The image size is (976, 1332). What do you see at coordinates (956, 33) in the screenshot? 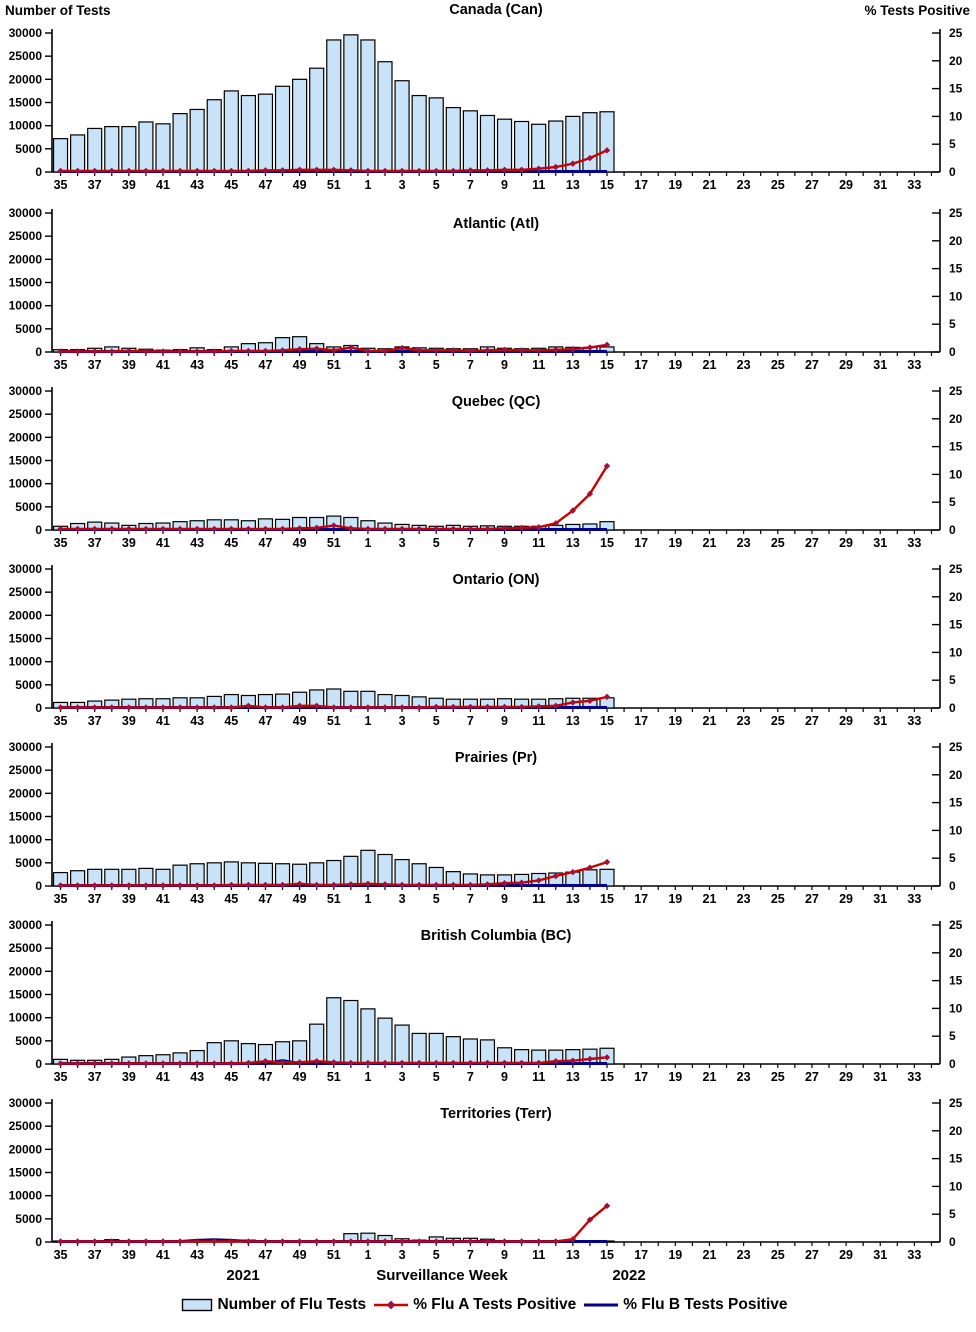
I see `y-right-tick-label: 25` at bounding box center [956, 33].